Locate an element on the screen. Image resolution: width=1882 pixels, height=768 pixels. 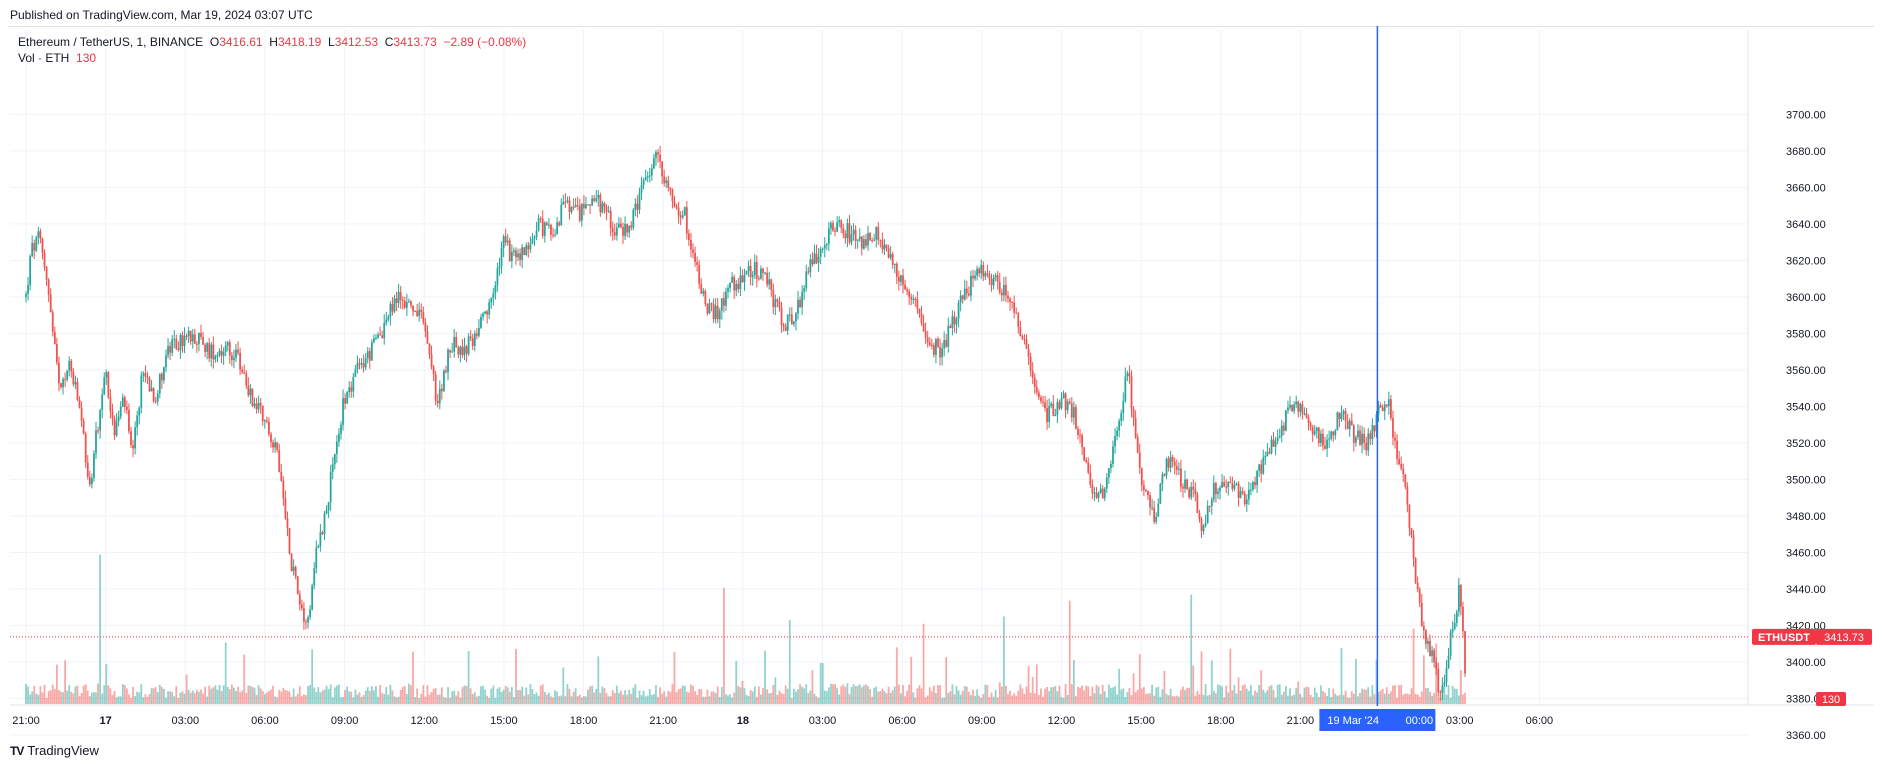
x-tick-label: 12:00 is located at coordinates (1062, 721).